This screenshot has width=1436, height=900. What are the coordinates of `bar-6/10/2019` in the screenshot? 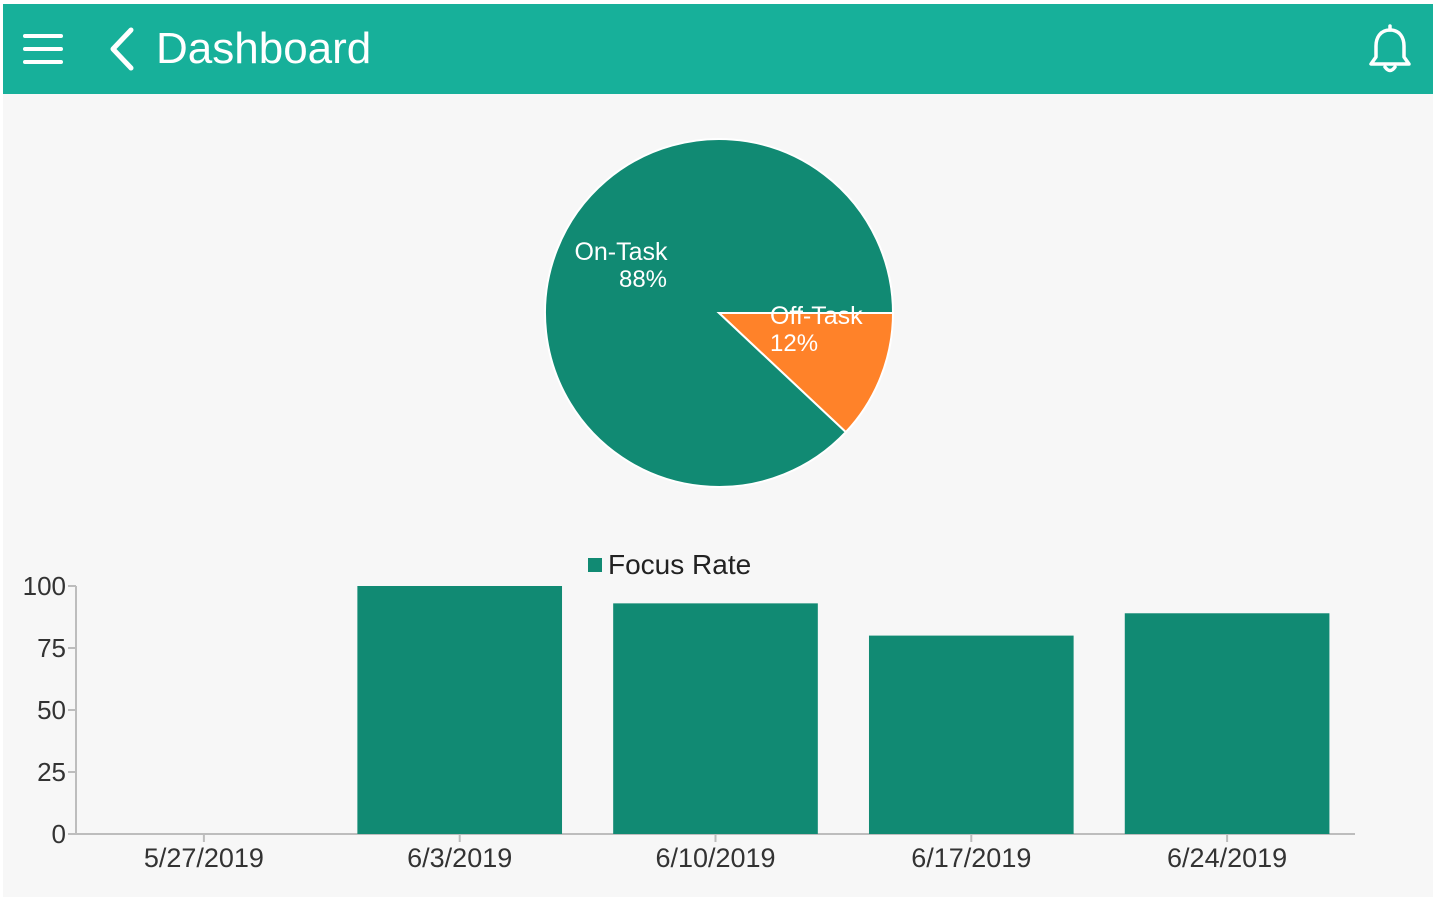 It's located at (715, 718).